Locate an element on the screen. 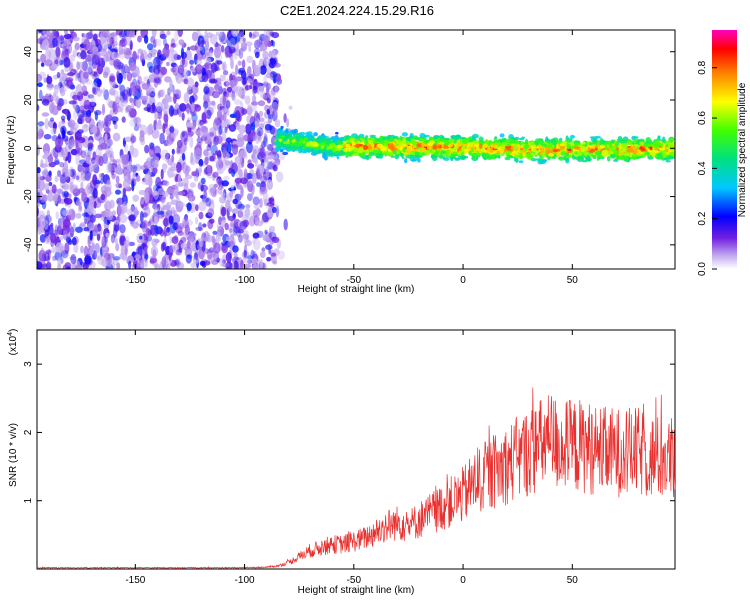 The image size is (750, 600). y-tick-label: 40 is located at coordinates (28, 52).